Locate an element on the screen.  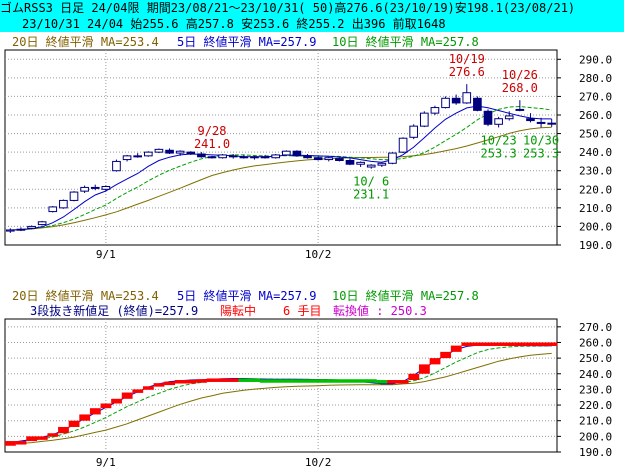
price-x-tick-label: 9/1 is located at coordinates (106, 254).